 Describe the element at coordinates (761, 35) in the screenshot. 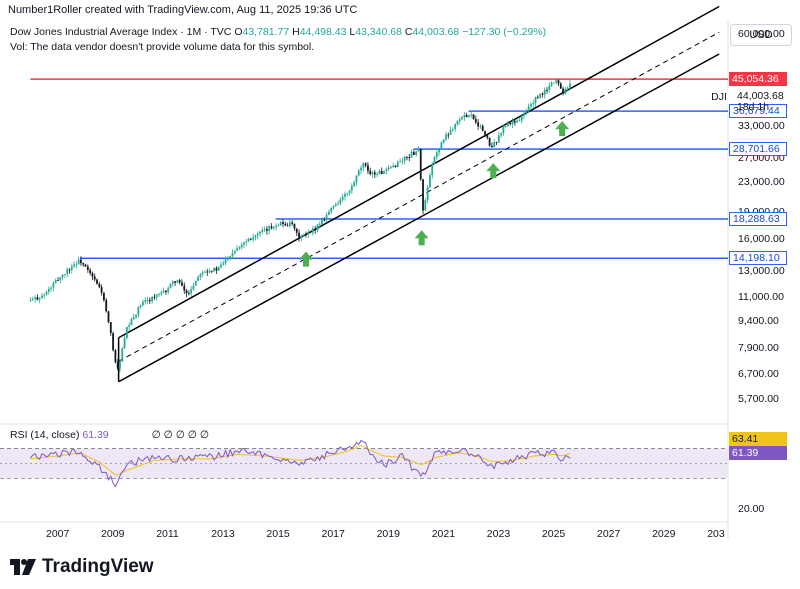

I see `currency-button: USD` at that location.